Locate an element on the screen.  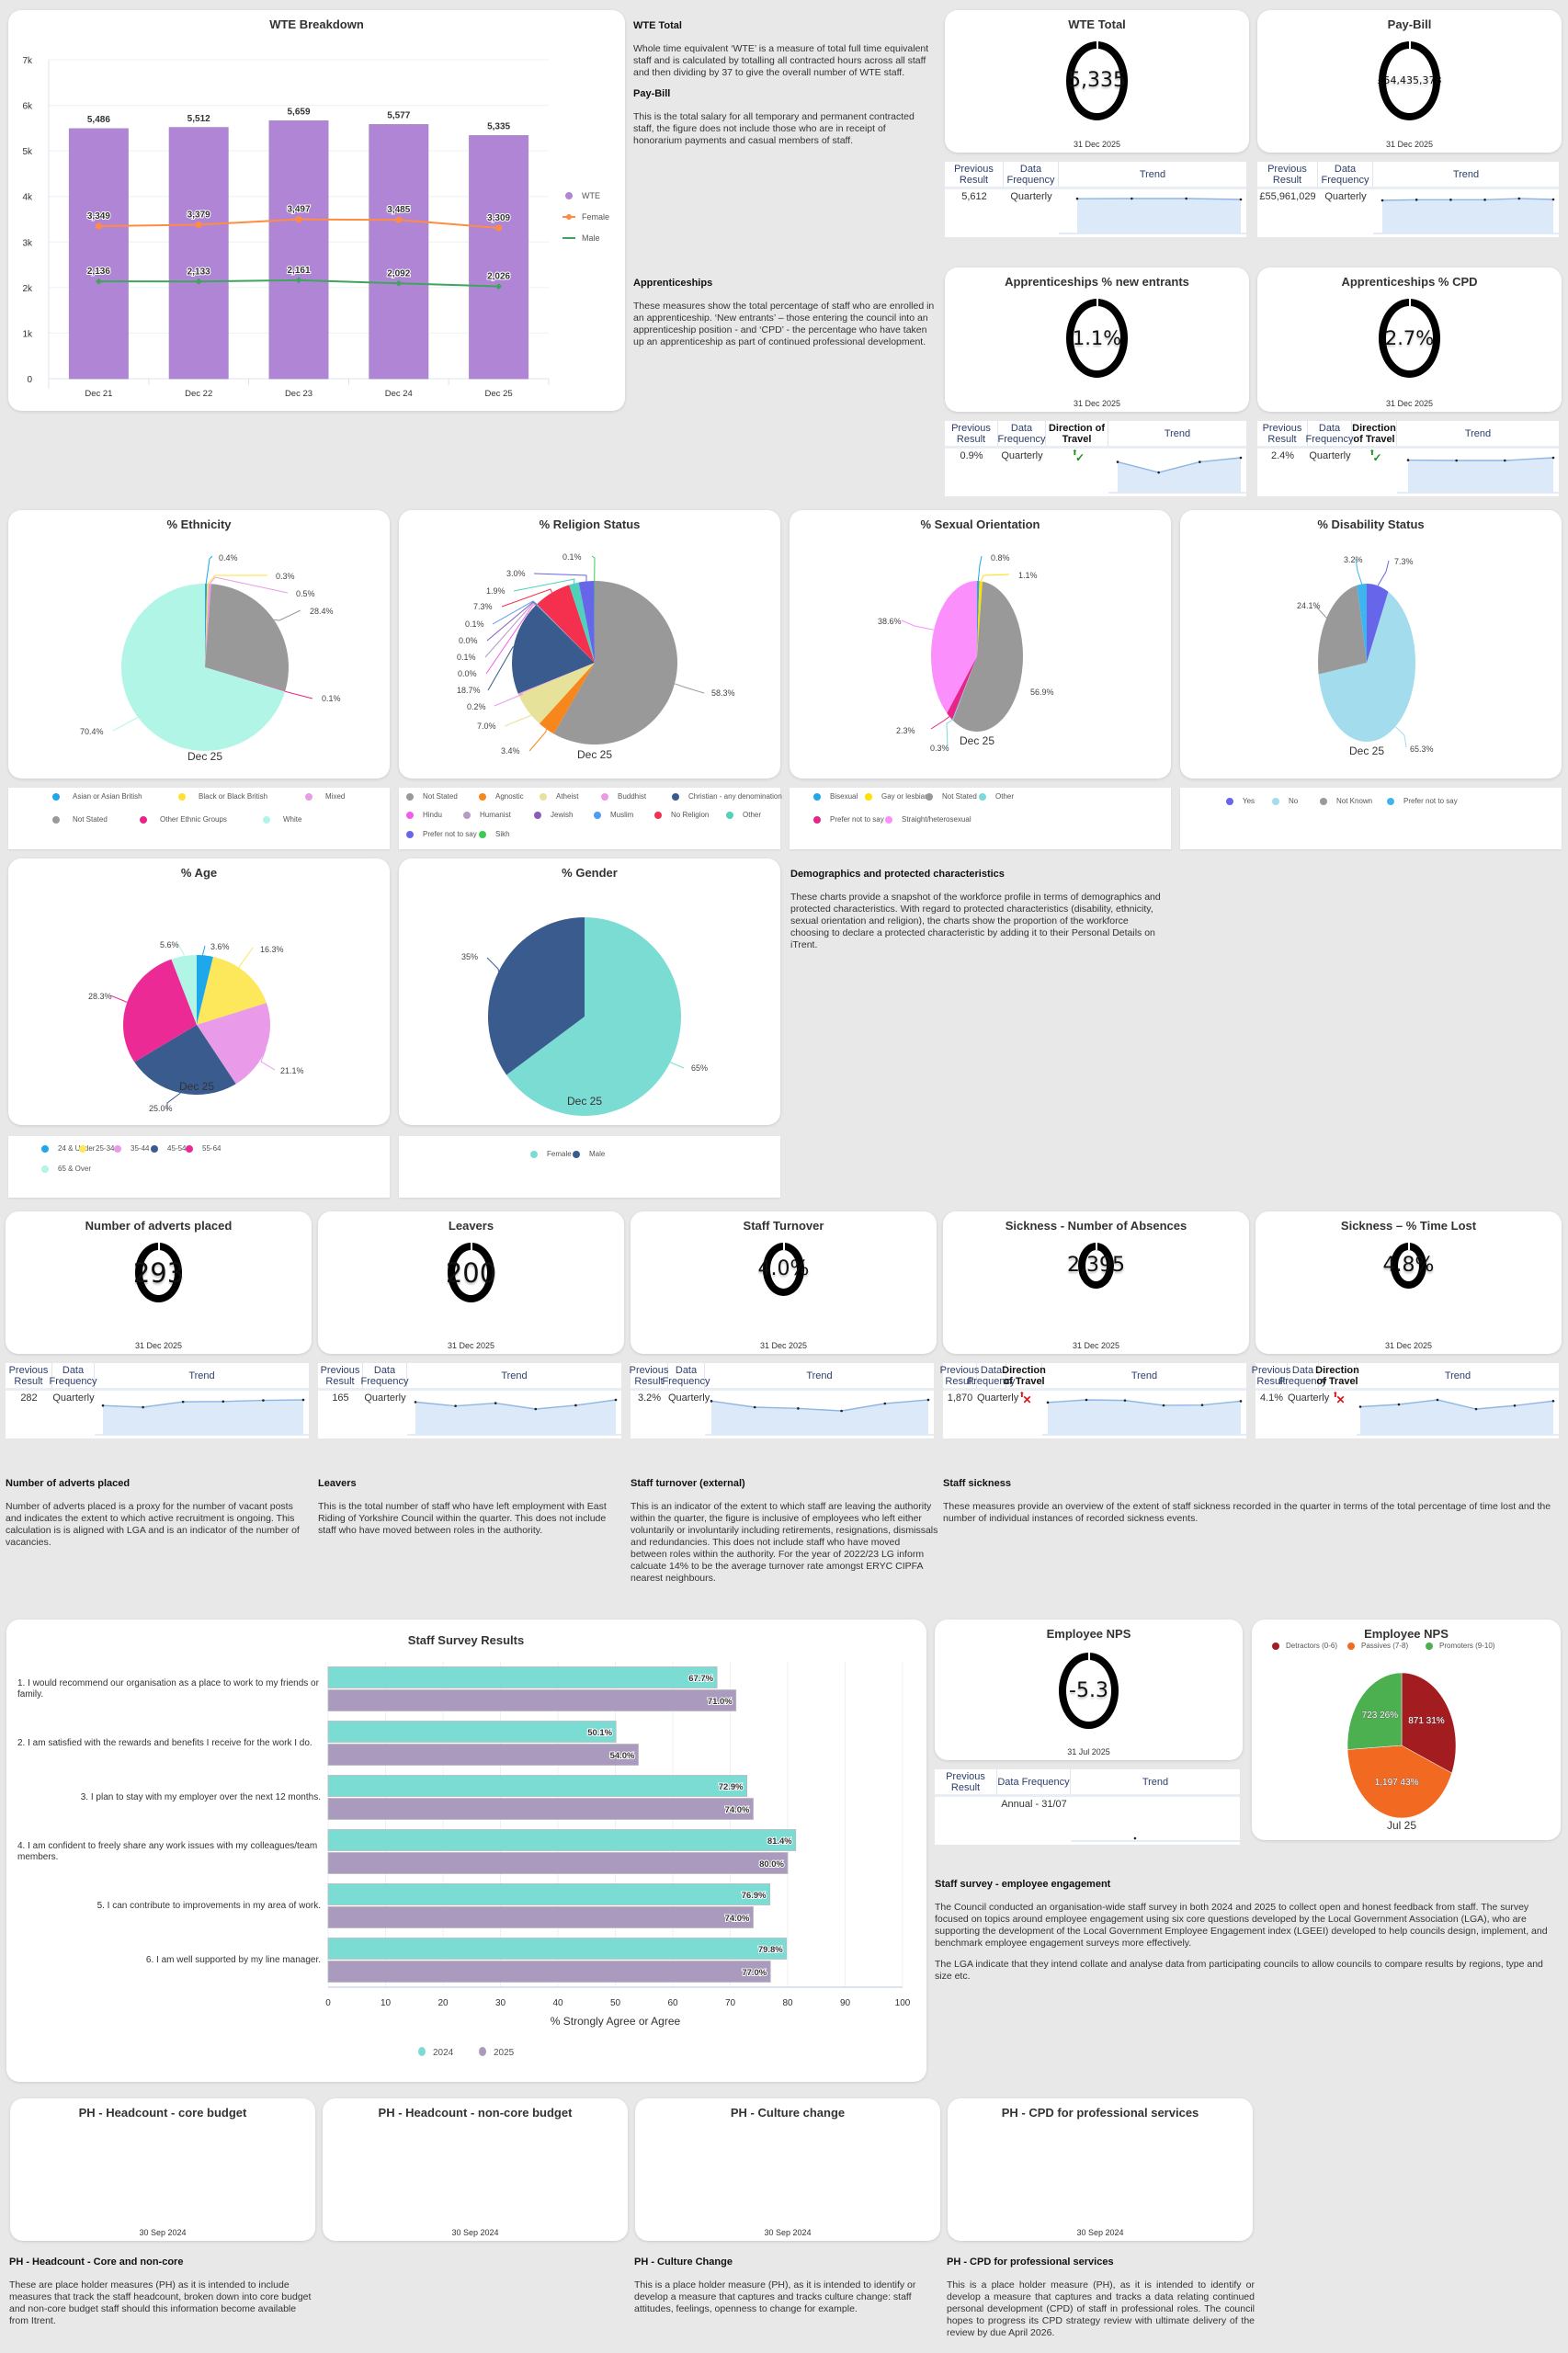
legend-item: Not Known is located at coordinates (1346, 801).